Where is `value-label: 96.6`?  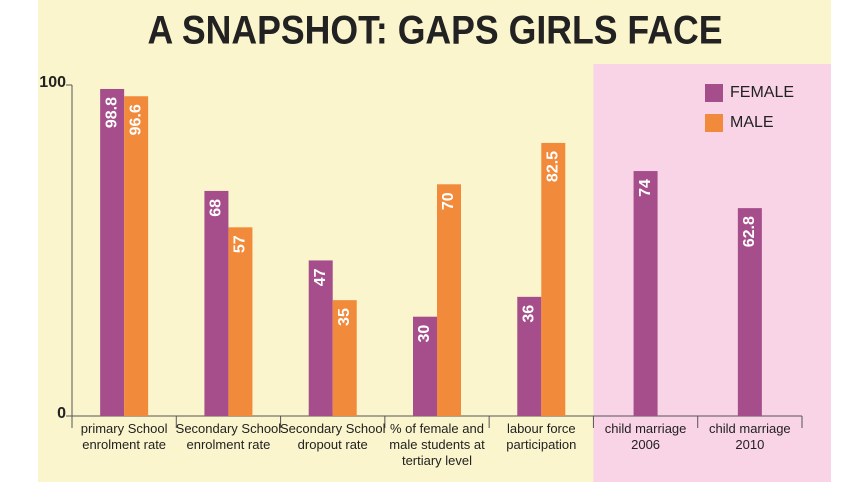 value-label: 96.6 is located at coordinates (135, 119).